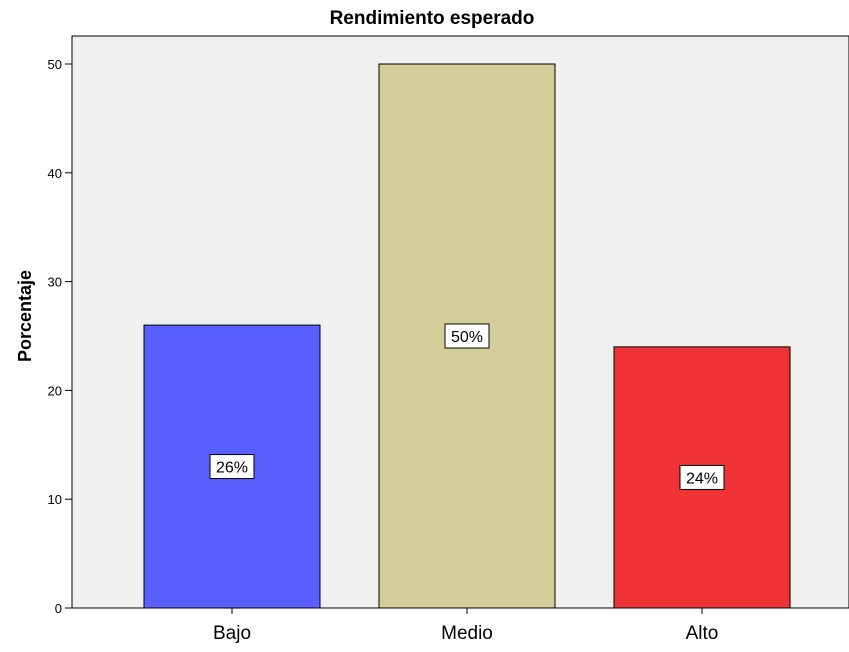 The width and height of the screenshot is (849, 652). I want to click on chart-title: Rendimiento esperado, so click(432, 18).